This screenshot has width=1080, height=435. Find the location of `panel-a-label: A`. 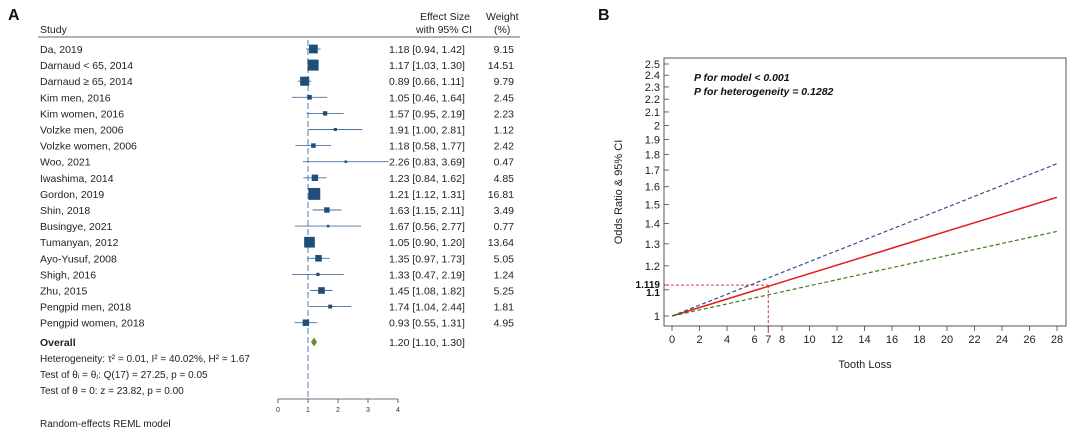

panel-a-label: A is located at coordinates (14, 15).